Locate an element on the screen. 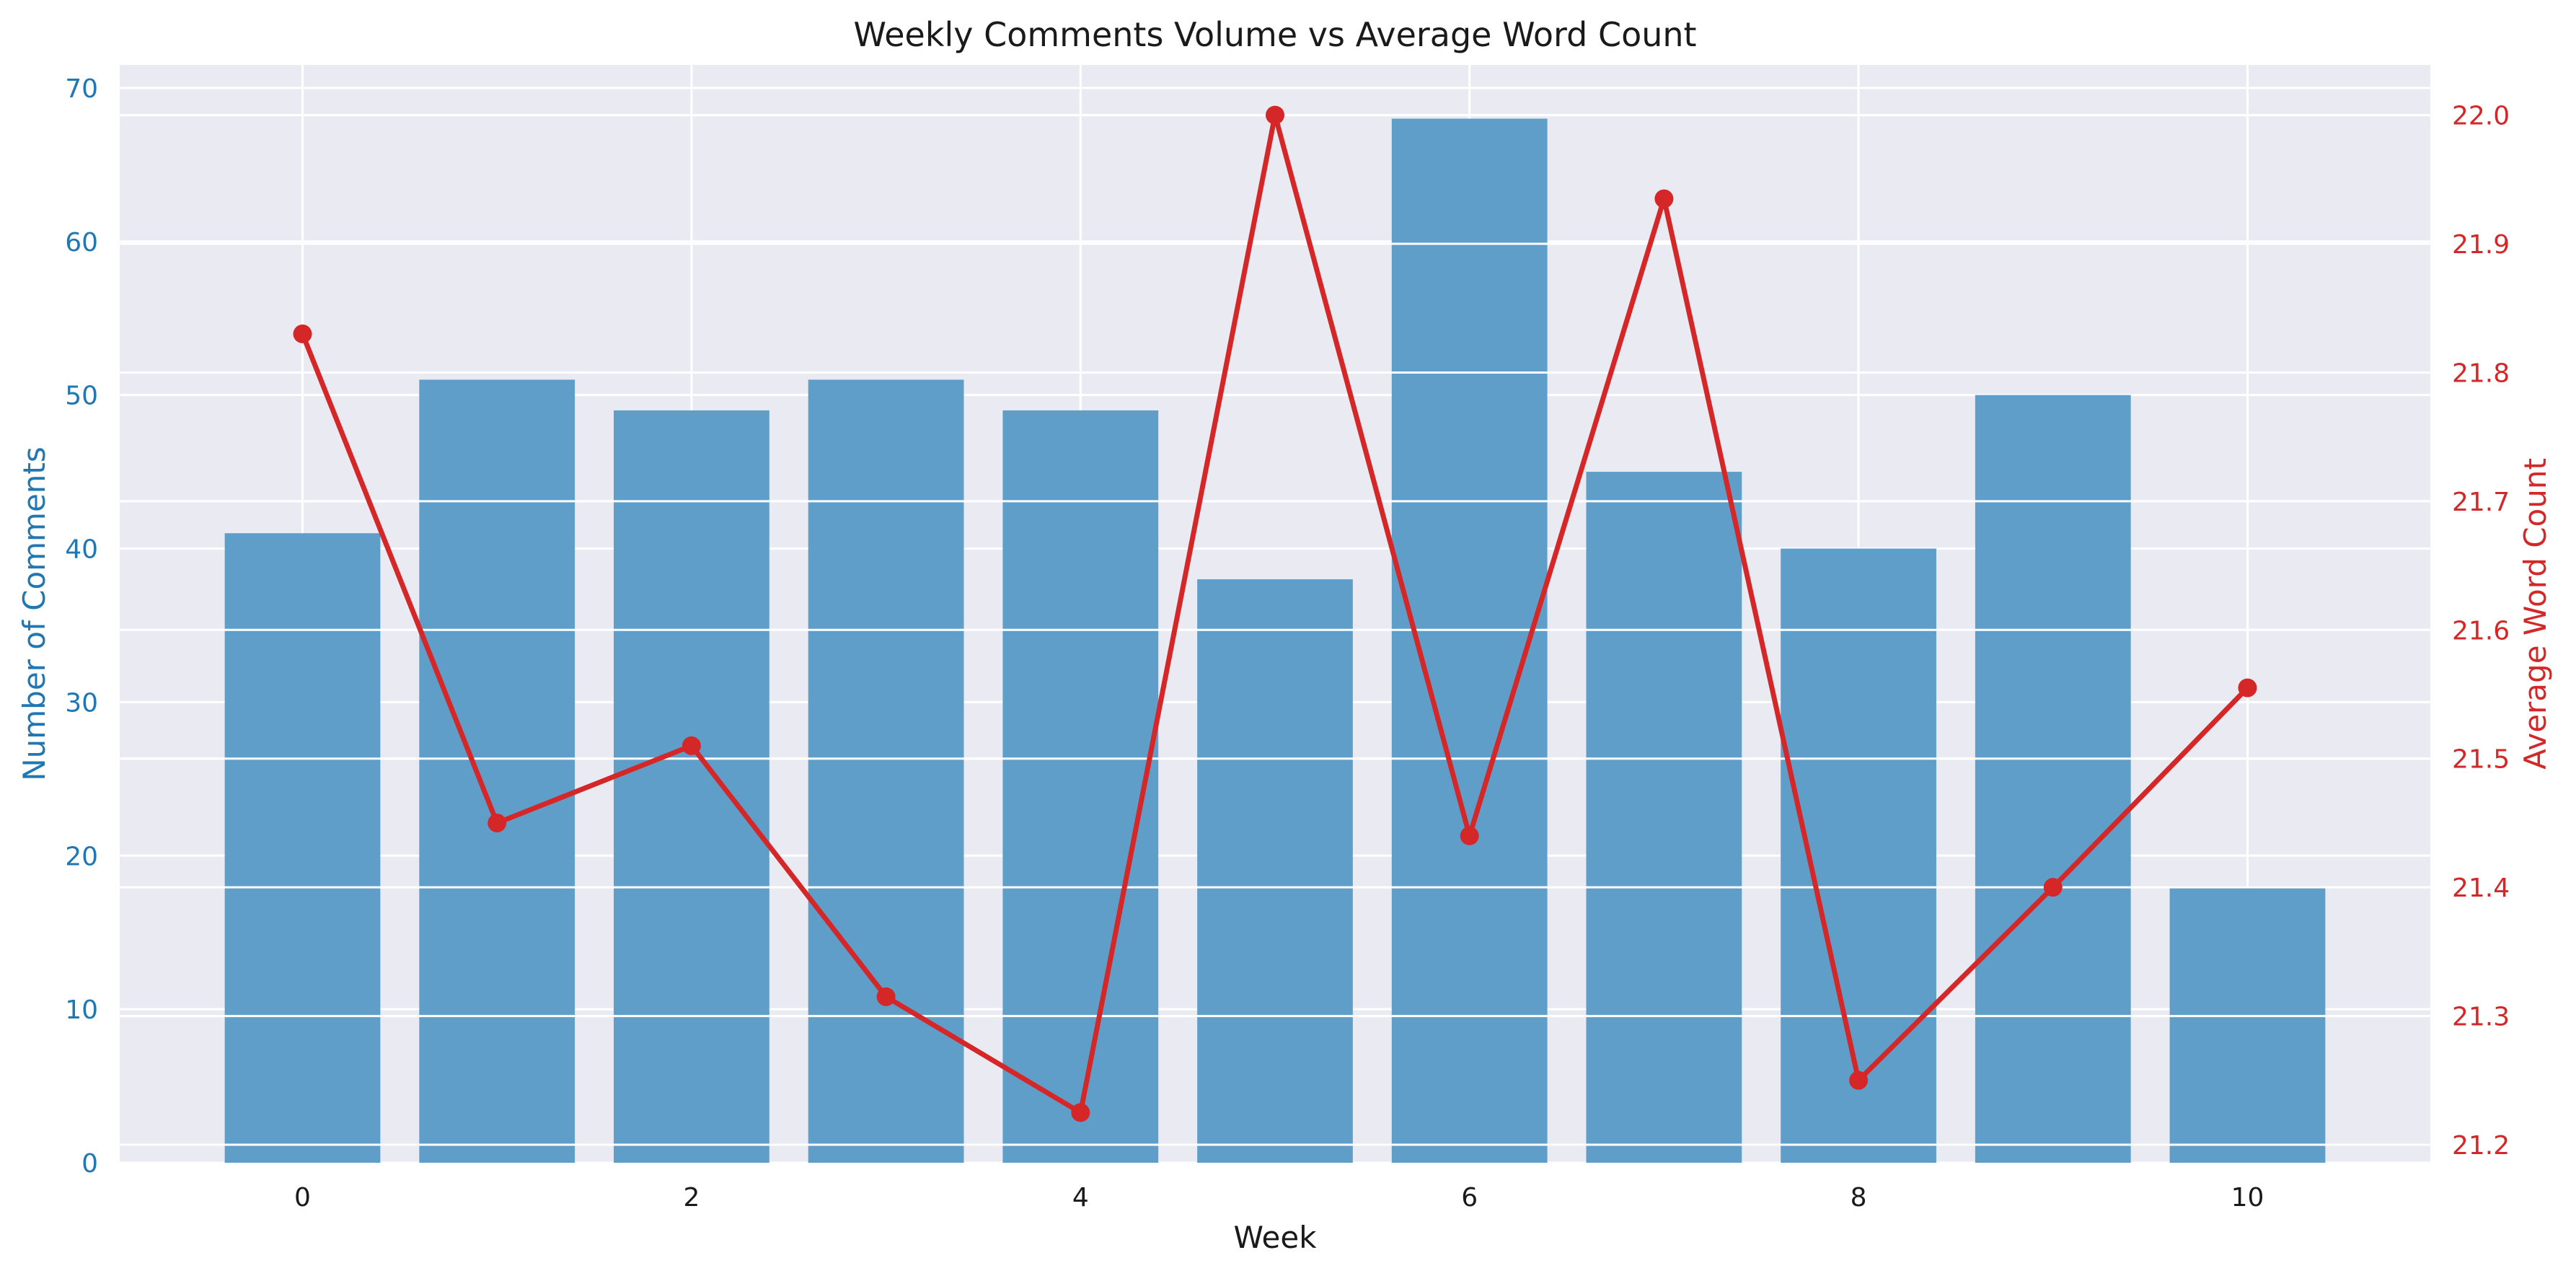  left-tick-label: 40 is located at coordinates (81, 550).